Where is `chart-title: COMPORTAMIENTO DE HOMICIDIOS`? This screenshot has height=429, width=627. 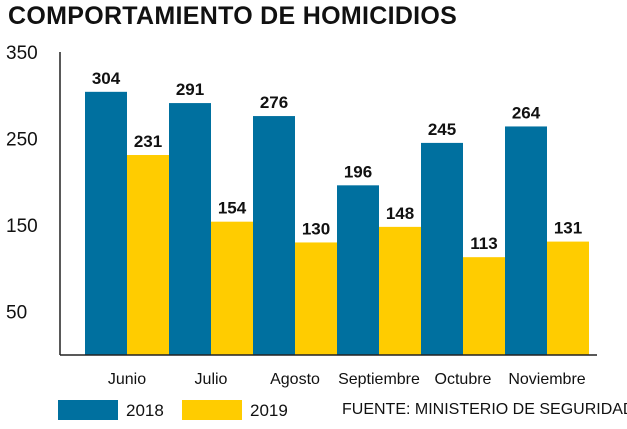
chart-title: COMPORTAMIENTO DE HOMICIDIOS is located at coordinates (233, 16).